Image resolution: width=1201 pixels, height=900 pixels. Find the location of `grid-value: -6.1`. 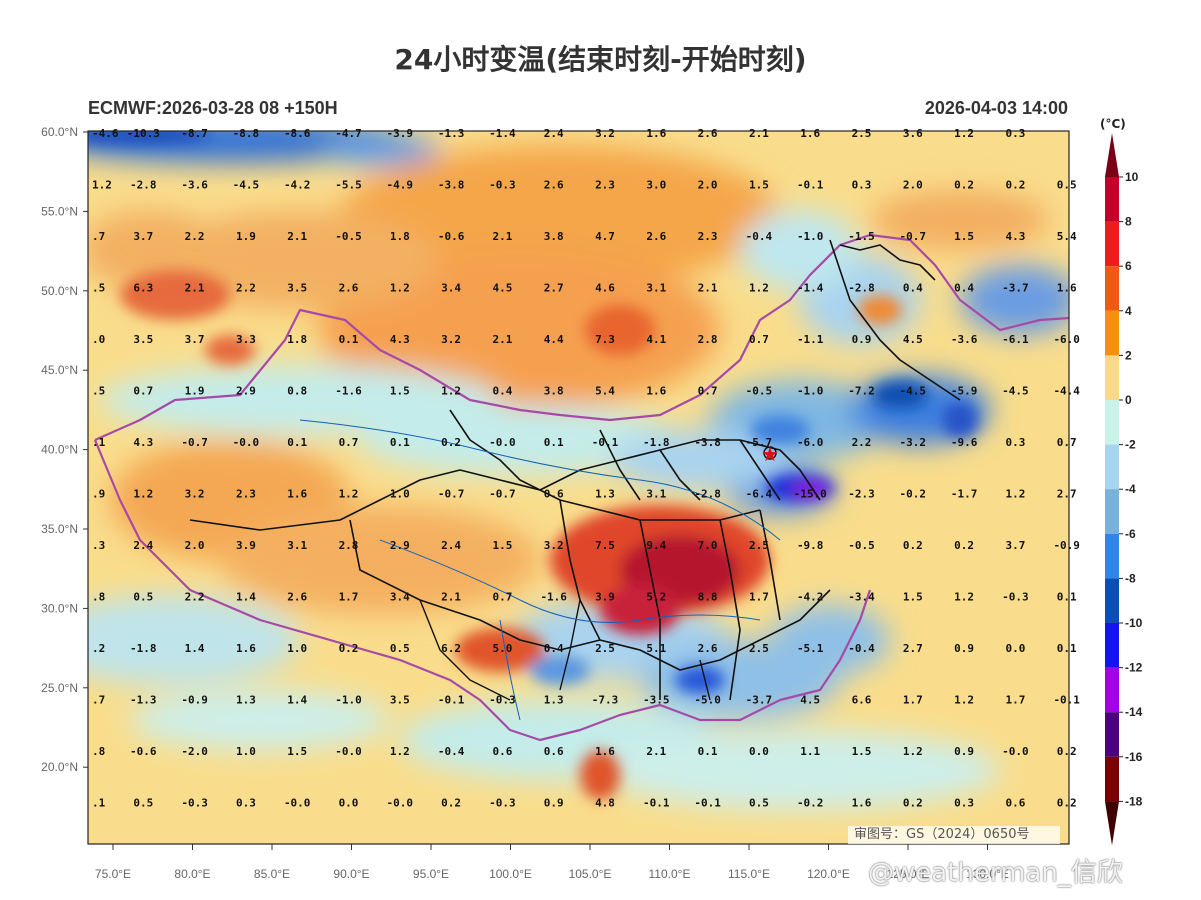

grid-value: -6.1 is located at coordinates (1015, 339).